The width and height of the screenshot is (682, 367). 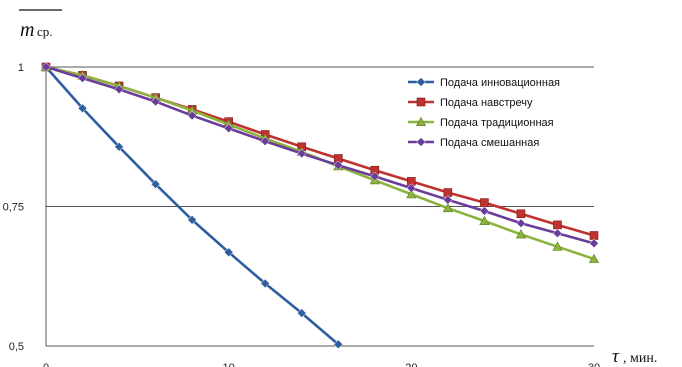 I want to click on x-axis-label-symbol: τ, so click(x=616, y=356).